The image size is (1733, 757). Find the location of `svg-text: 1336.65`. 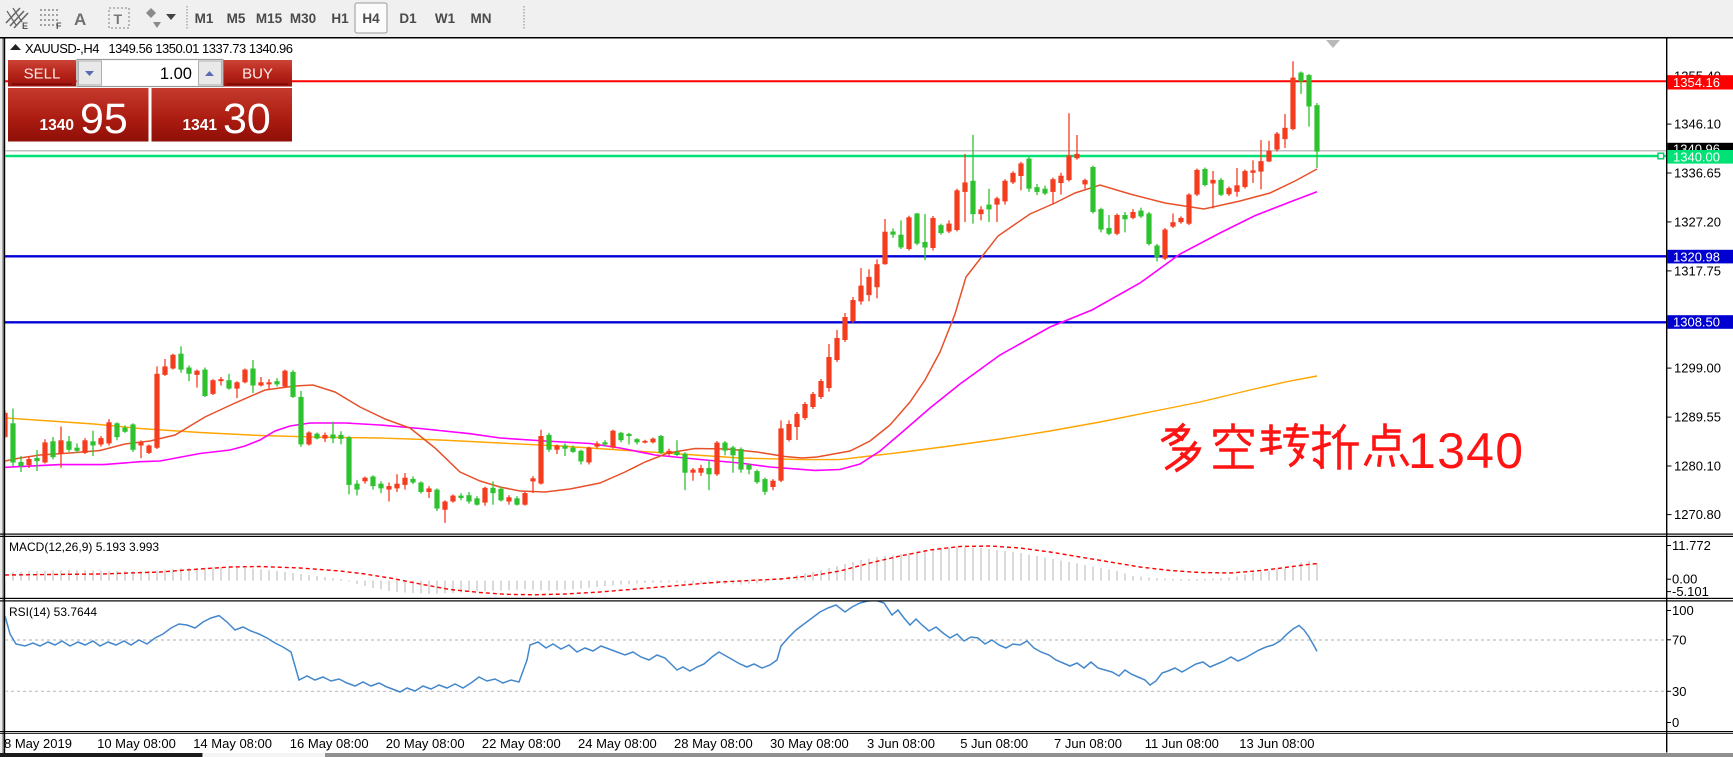

svg-text: 1336.65 is located at coordinates (1697, 173).